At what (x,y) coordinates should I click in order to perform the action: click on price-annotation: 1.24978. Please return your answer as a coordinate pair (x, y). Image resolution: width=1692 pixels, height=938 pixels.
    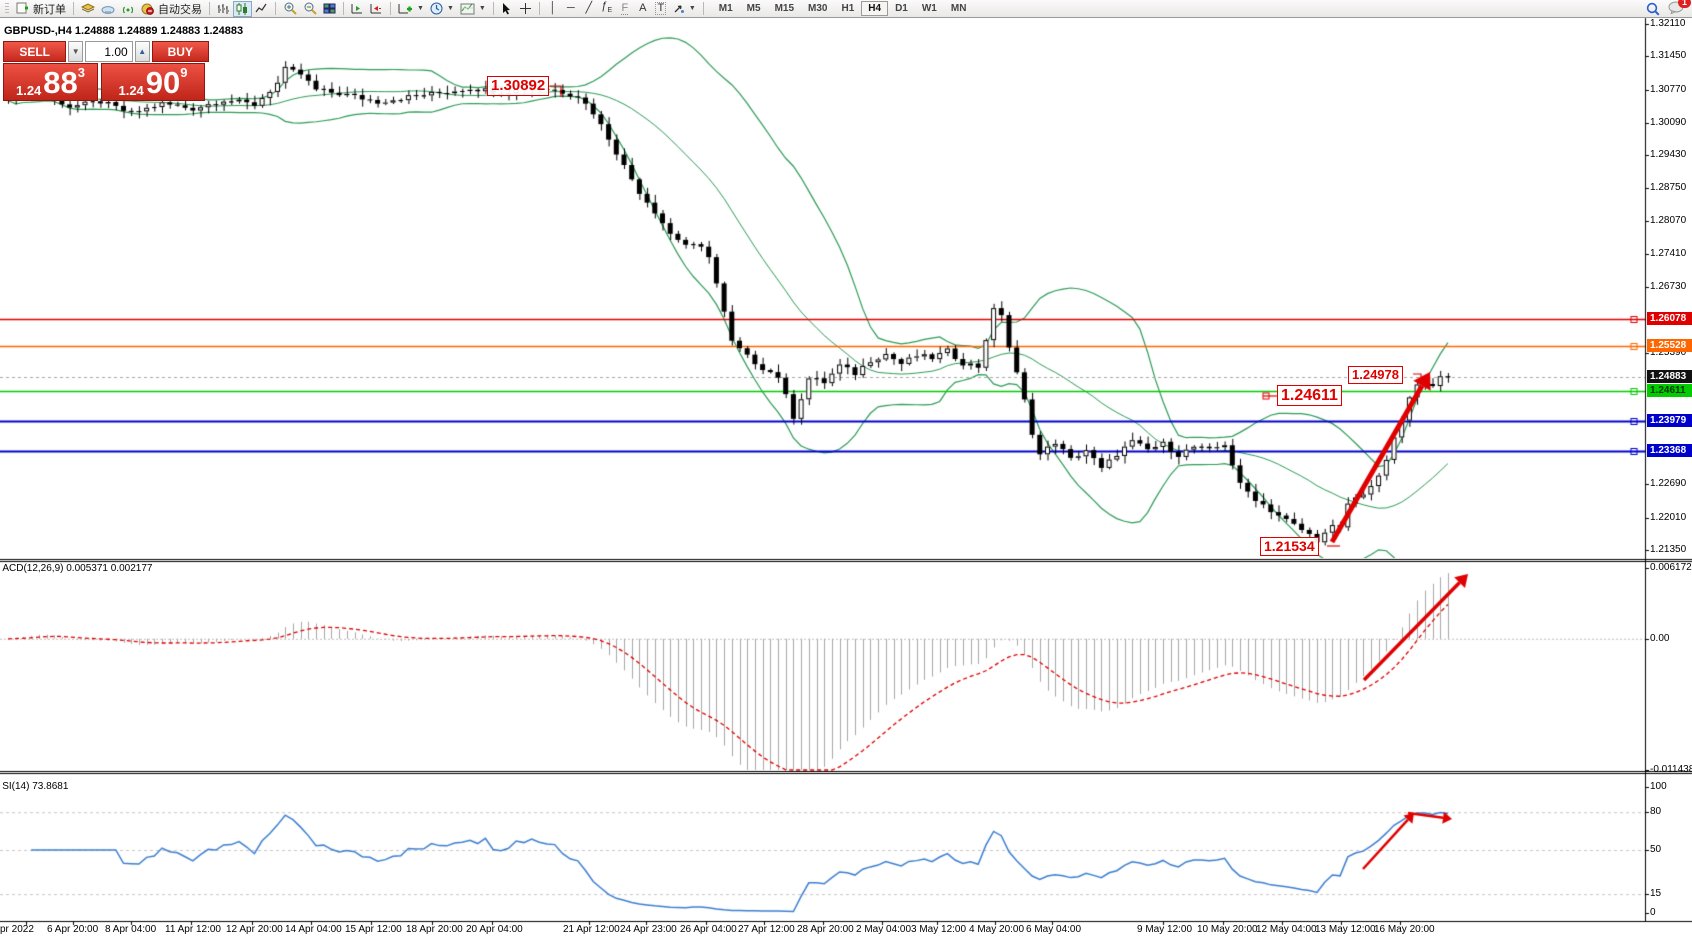
    Looking at the image, I should click on (1375, 375).